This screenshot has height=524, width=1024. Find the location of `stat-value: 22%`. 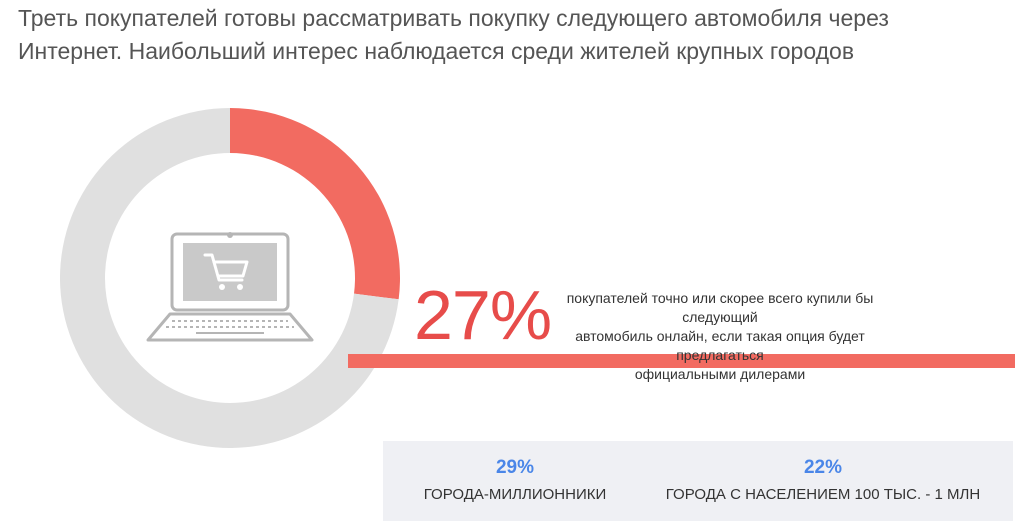

stat-value: 22% is located at coordinates (823, 467).